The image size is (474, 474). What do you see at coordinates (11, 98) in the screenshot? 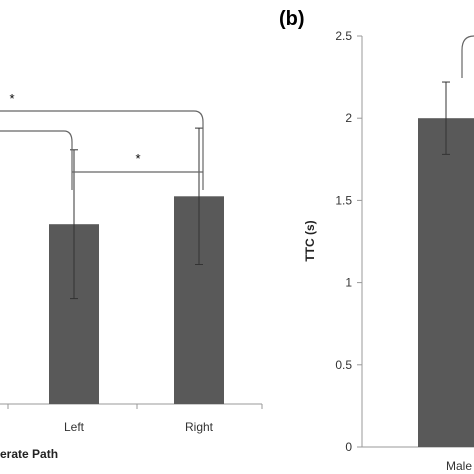
I see `sig-star-outer: *` at bounding box center [11, 98].